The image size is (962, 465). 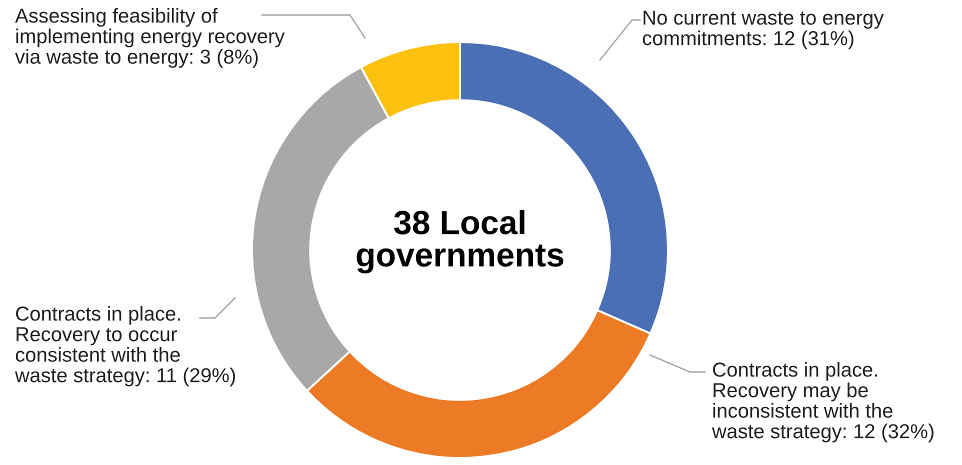 What do you see at coordinates (823, 402) in the screenshot?
I see `slice-label: Contracts in place. Recovery may be inconsistent with the waste strategy: 12 (32%)` at bounding box center [823, 402].